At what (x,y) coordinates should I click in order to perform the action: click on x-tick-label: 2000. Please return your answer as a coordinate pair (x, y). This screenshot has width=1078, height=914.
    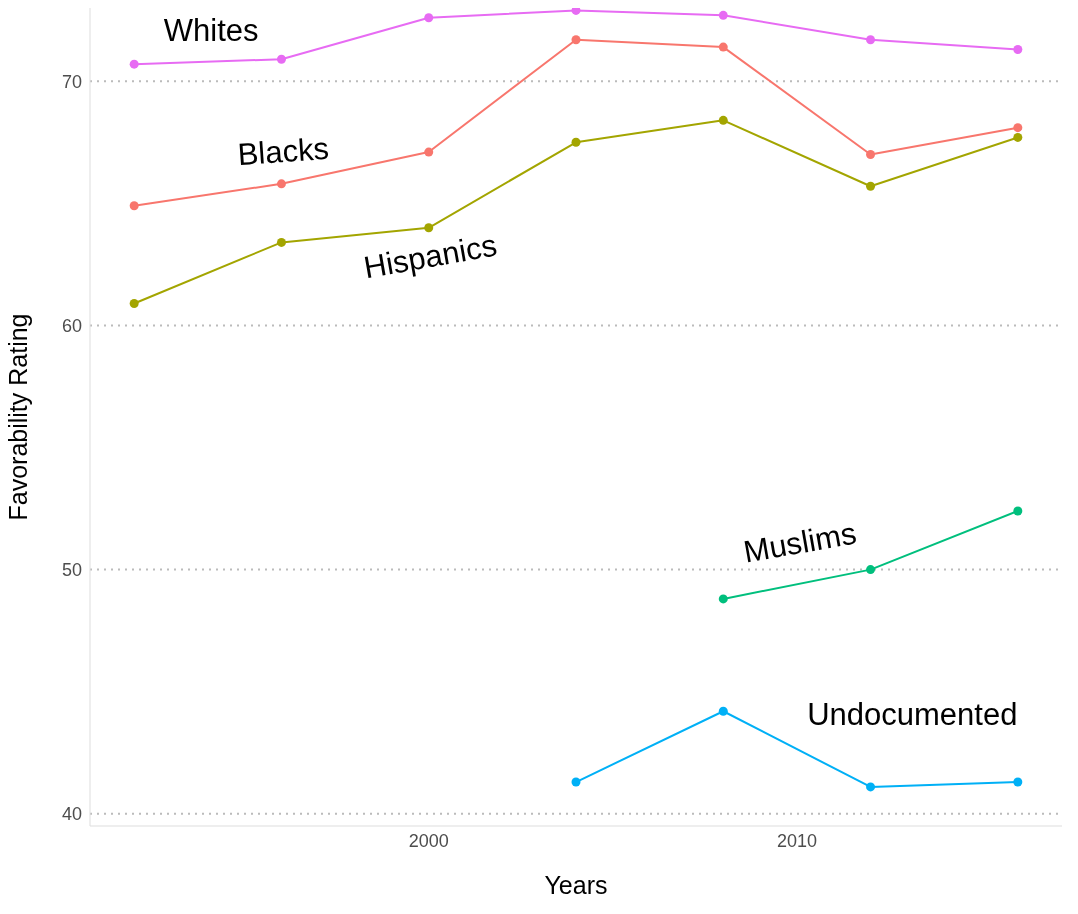
    Looking at the image, I should click on (428, 840).